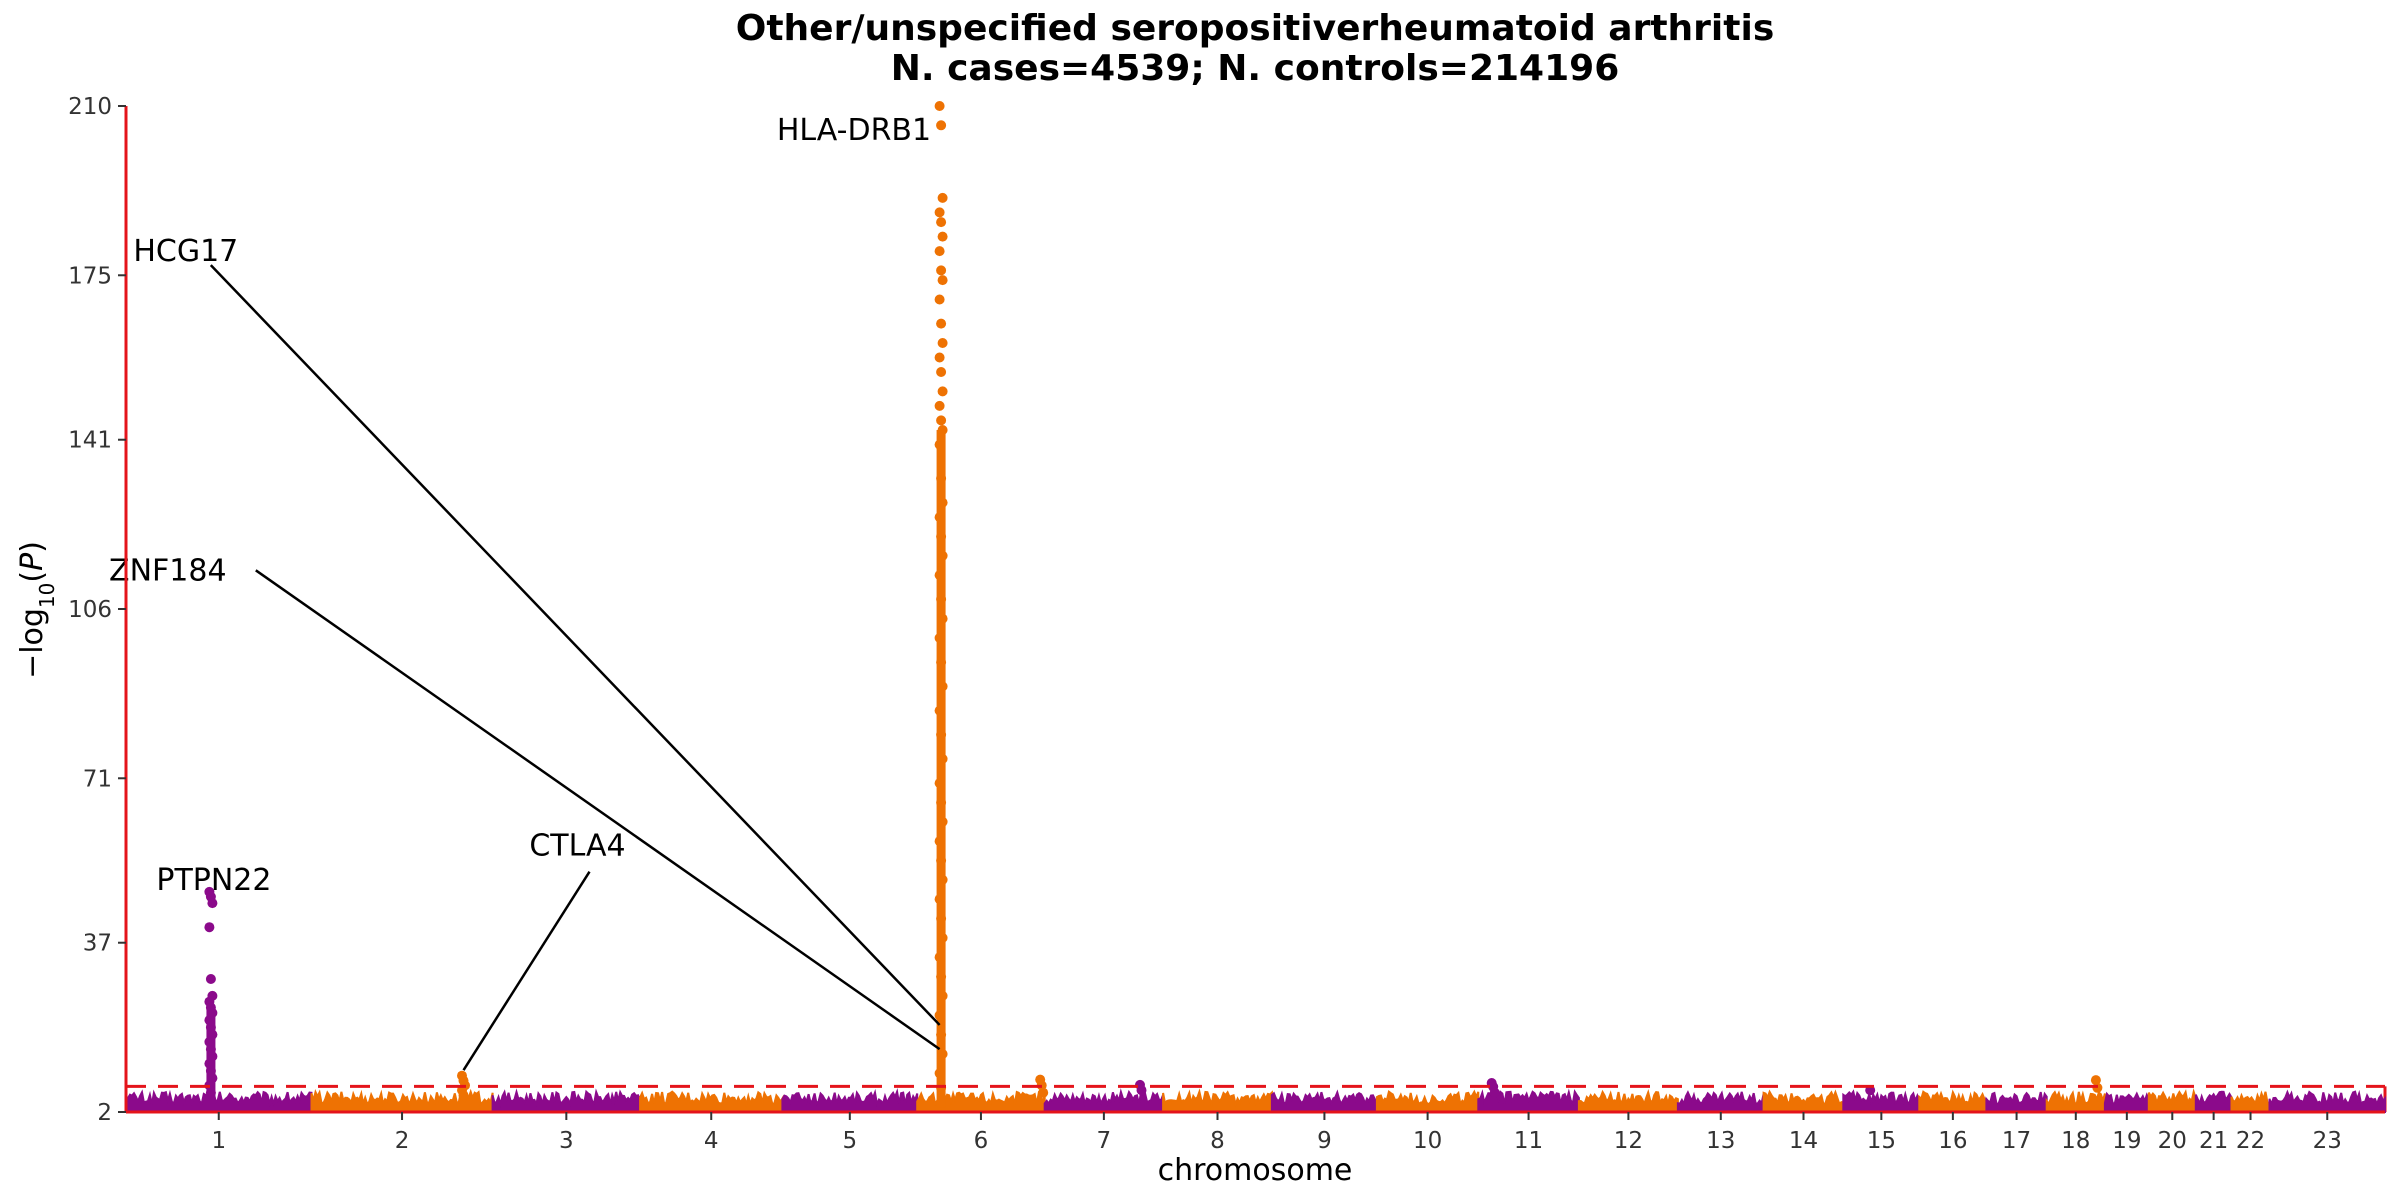 The height and width of the screenshot is (1200, 2400). What do you see at coordinates (598, 810) in the screenshot?
I see `leader-line-znf184` at bounding box center [598, 810].